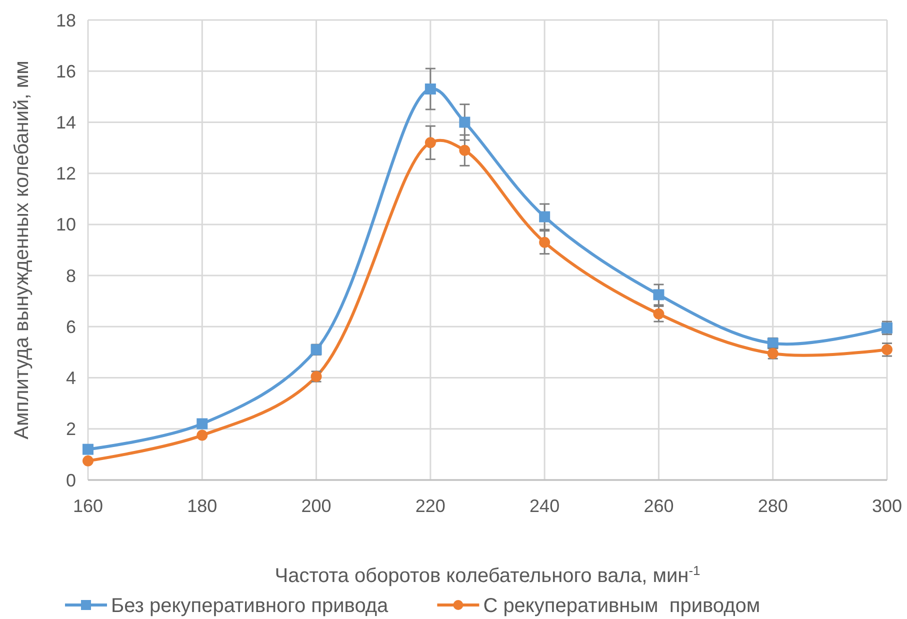 This screenshot has height=619, width=907. I want to click on y-tick-label: 0, so click(71, 480).